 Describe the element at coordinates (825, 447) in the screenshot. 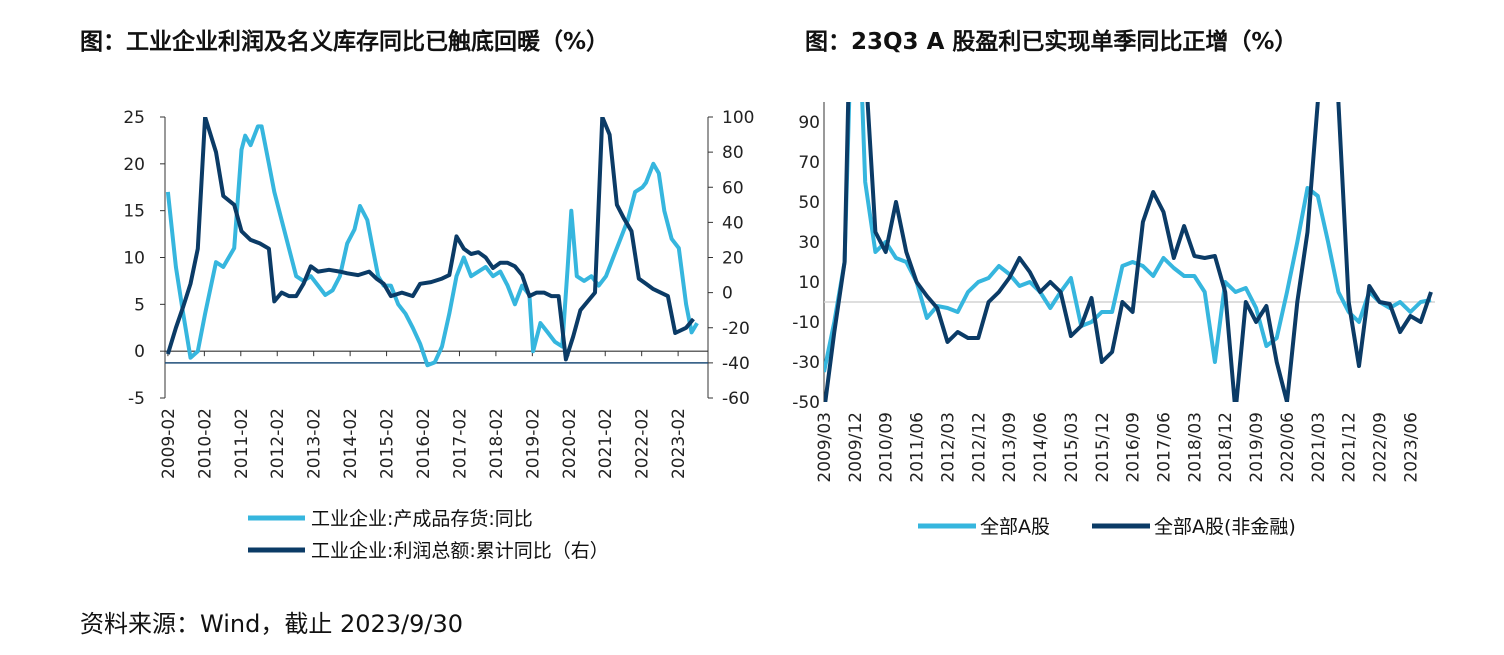

I see `right-chart-x-tick-label: 2009/03` at that location.